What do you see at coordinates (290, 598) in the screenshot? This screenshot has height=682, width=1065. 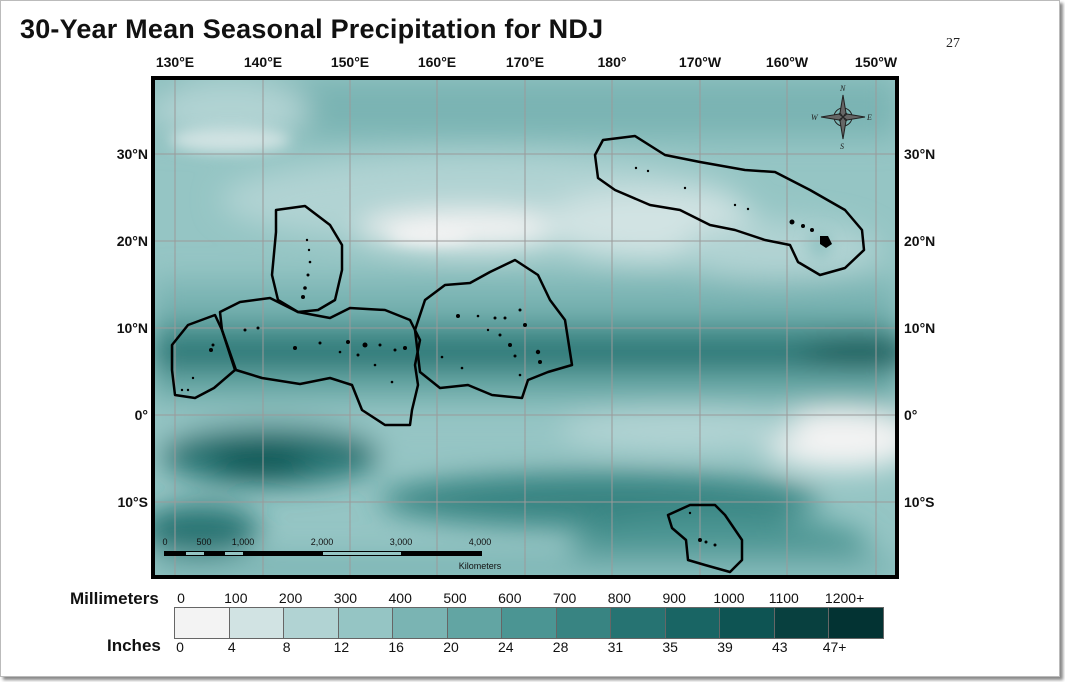 I see `legend-mm-tick: 200` at bounding box center [290, 598].